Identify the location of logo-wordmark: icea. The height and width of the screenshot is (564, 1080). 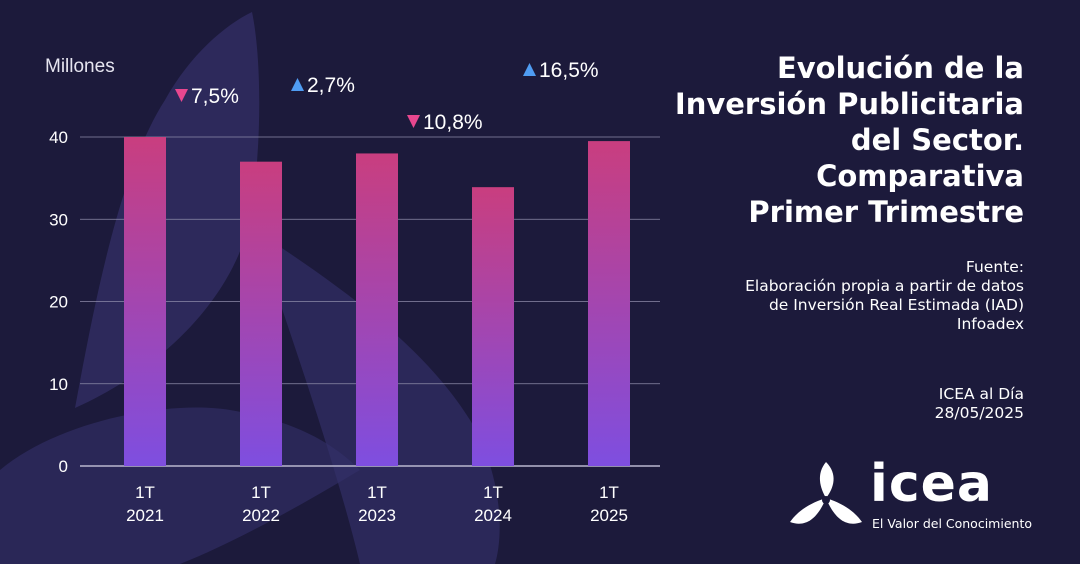
(932, 484).